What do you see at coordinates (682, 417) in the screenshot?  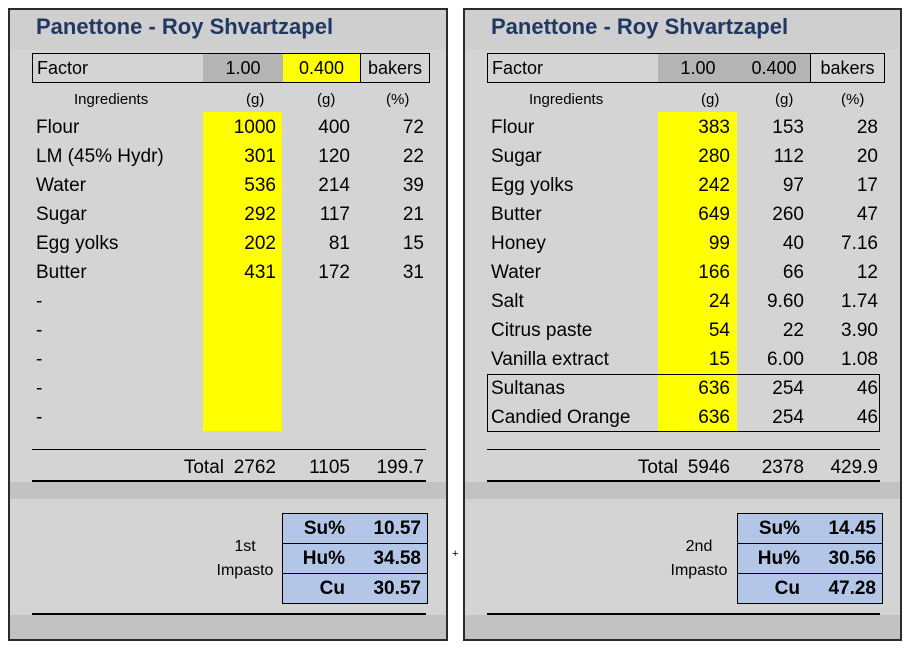 I see `ingredient-row: Candied Orange 636 254 46` at bounding box center [682, 417].